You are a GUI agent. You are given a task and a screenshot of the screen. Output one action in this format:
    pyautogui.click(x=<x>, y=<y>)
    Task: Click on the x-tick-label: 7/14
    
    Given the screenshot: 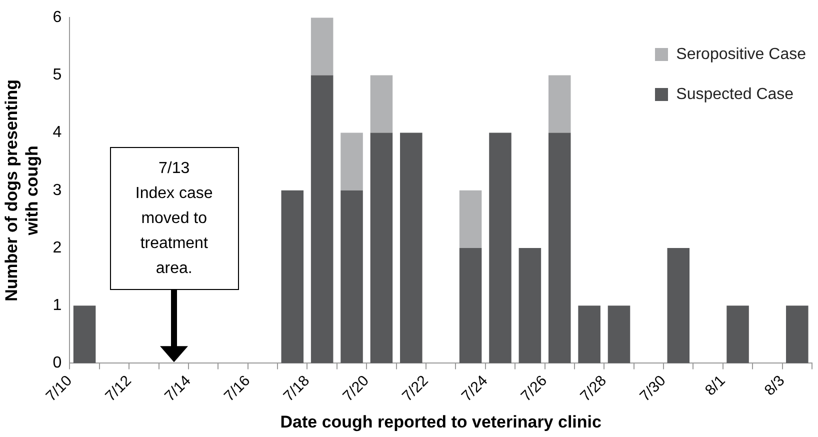 What is the action you would take?
    pyautogui.click(x=178, y=388)
    